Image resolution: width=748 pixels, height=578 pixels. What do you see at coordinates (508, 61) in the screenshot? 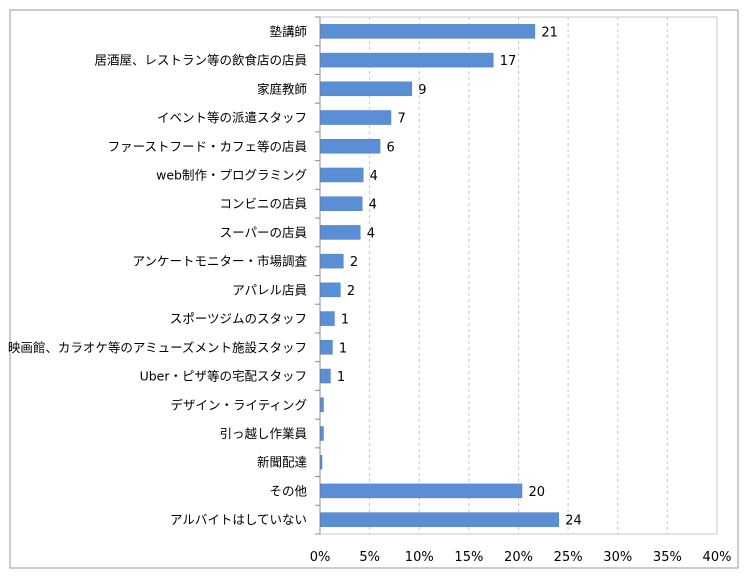
I see `data-label: 17` at bounding box center [508, 61].